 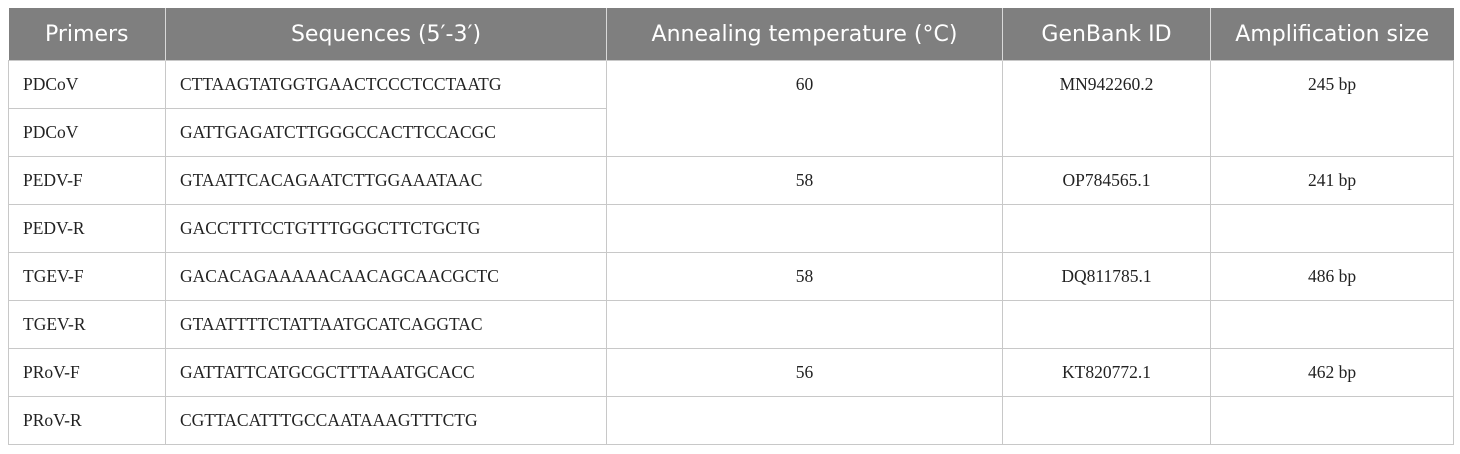 I want to click on header-cell: Amplification size, so click(x=1332, y=34).